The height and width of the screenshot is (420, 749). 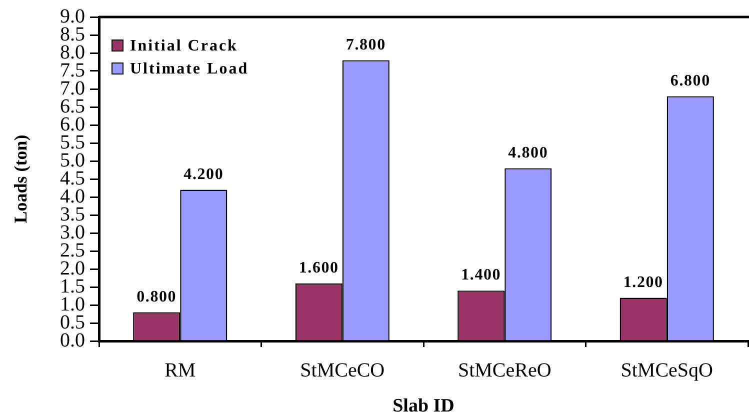 What do you see at coordinates (180, 370) in the screenshot?
I see `x-tick-label: RM` at bounding box center [180, 370].